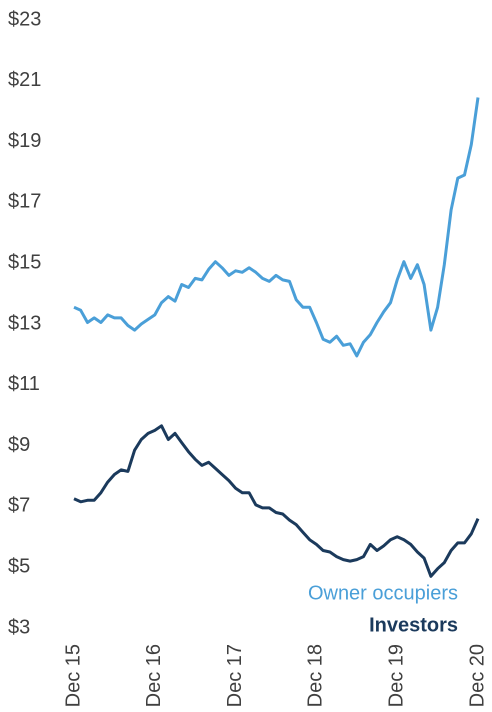 Image resolution: width=492 pixels, height=712 pixels. I want to click on y-tick-label: $9, so click(19, 445).